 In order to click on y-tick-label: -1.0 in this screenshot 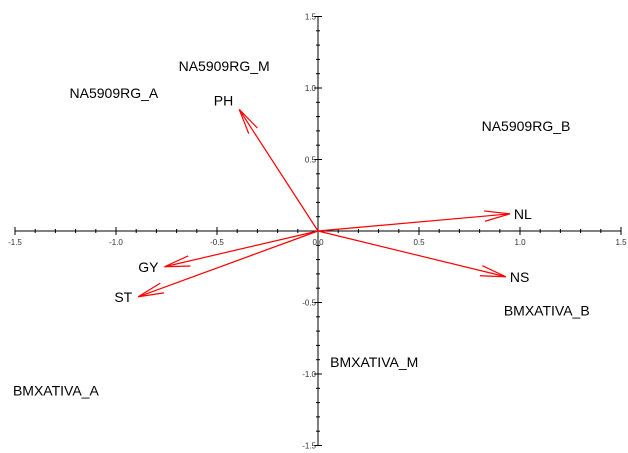, I will do `click(309, 374)`.